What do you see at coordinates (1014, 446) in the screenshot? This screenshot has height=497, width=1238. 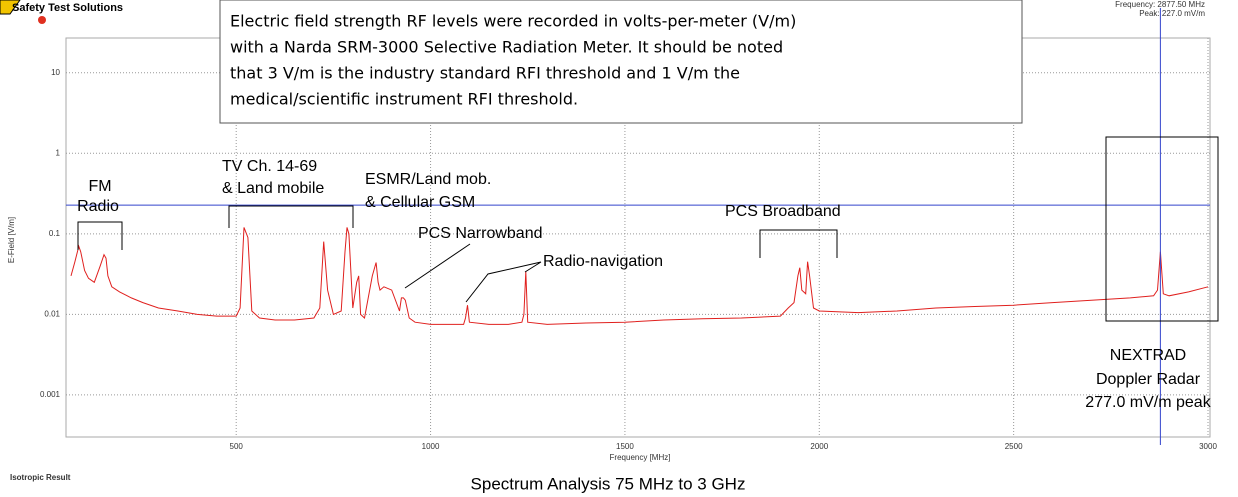 I see `x-tick-label: 2500` at bounding box center [1014, 446].